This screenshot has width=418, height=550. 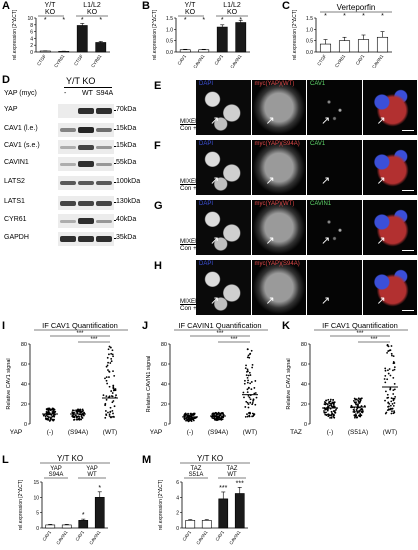 I want to click on dapi-channel: DAPI ↗, so click(x=224, y=167).